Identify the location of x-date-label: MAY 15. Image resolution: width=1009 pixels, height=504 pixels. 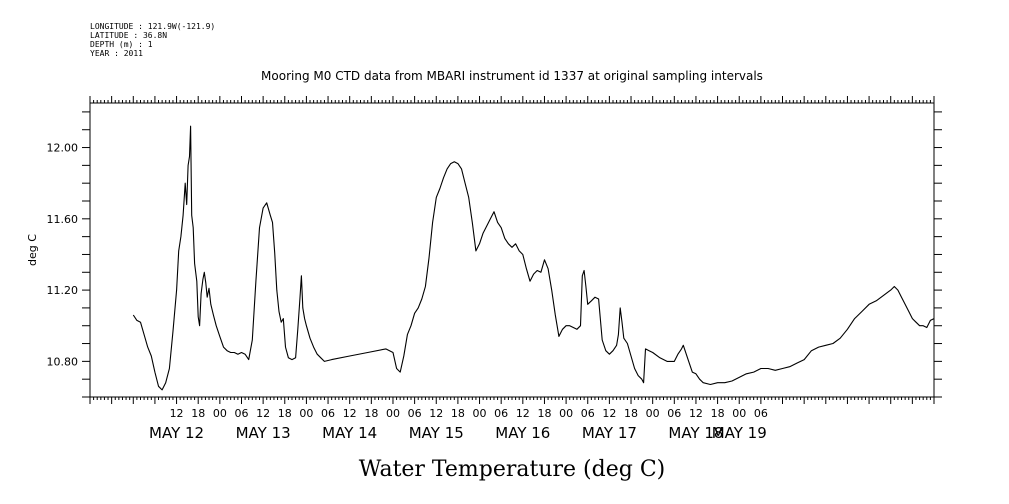
(436, 433).